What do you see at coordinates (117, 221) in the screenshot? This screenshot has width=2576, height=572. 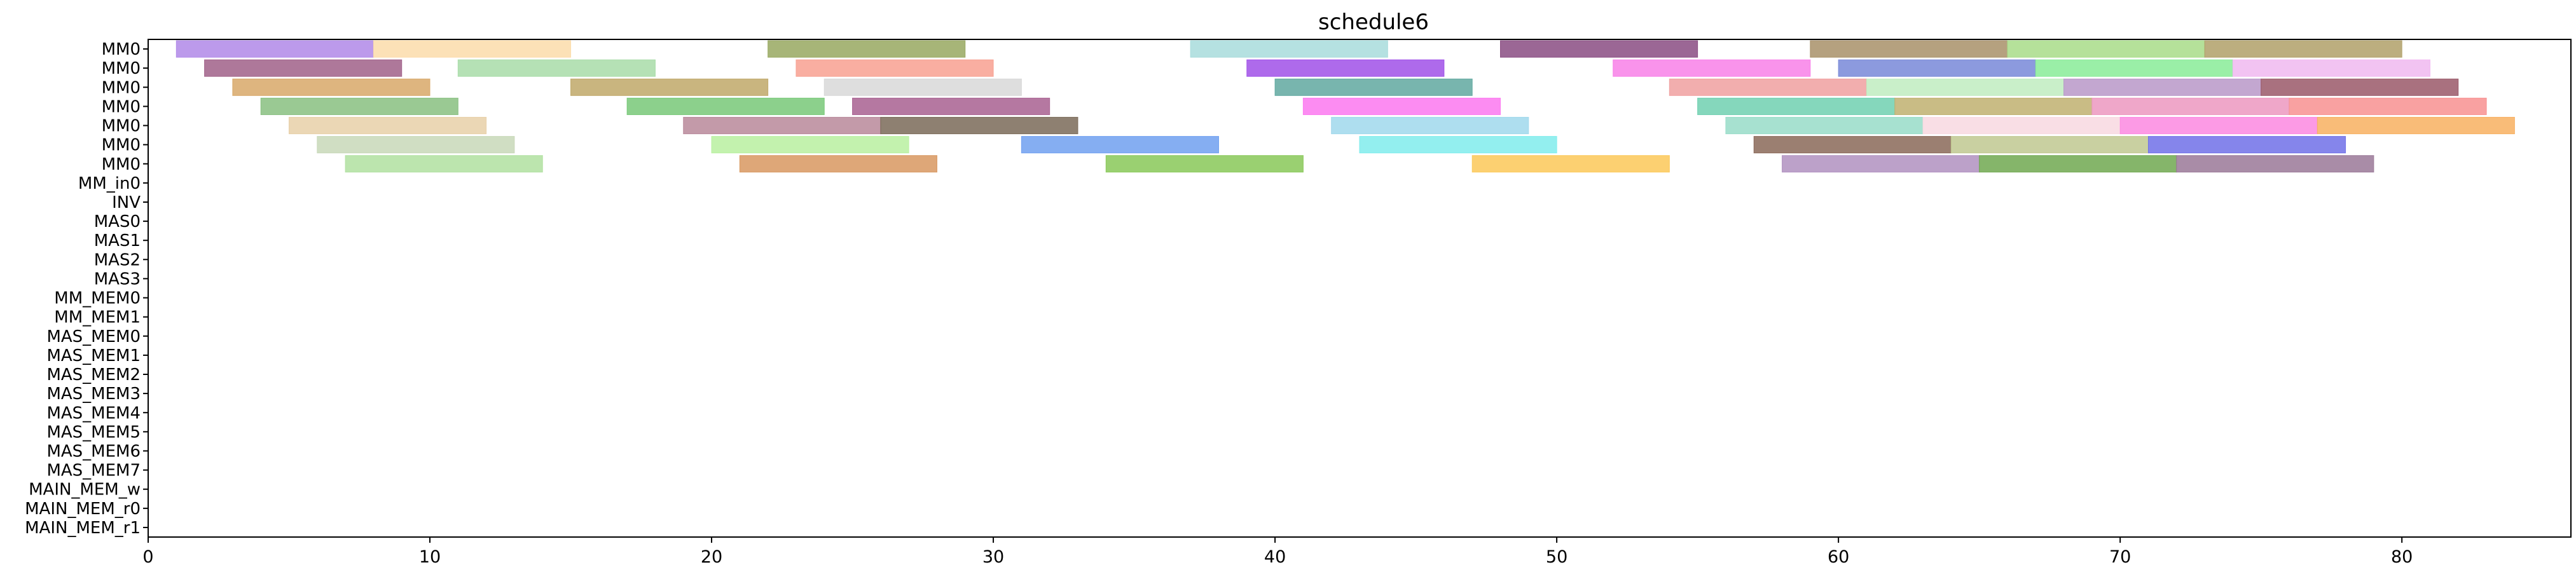 I see `y-tick-label: MAS0` at bounding box center [117, 221].